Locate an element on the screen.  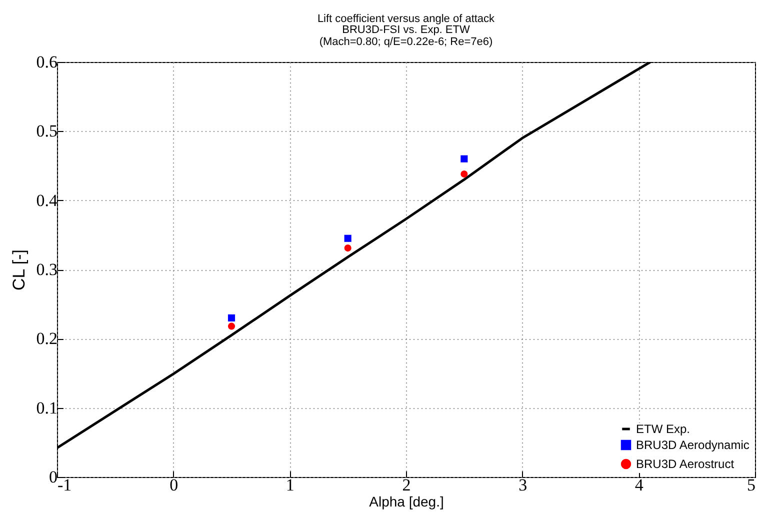
y-tick-label: 0.4 is located at coordinates (47, 200).